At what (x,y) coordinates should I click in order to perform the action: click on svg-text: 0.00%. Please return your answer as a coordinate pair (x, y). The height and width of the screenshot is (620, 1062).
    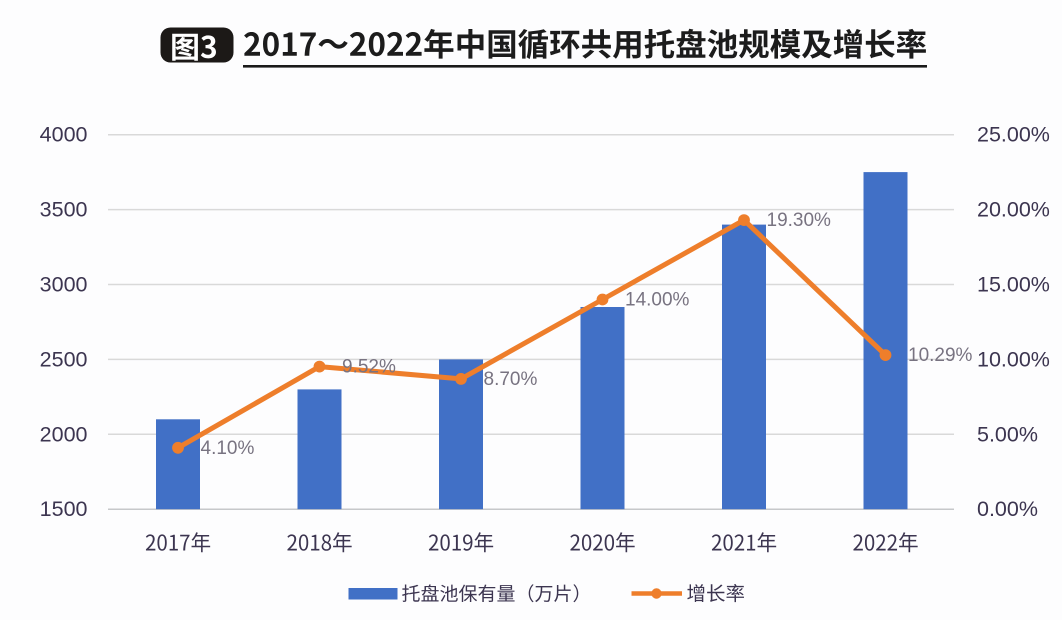
    Looking at the image, I should click on (1007, 509).